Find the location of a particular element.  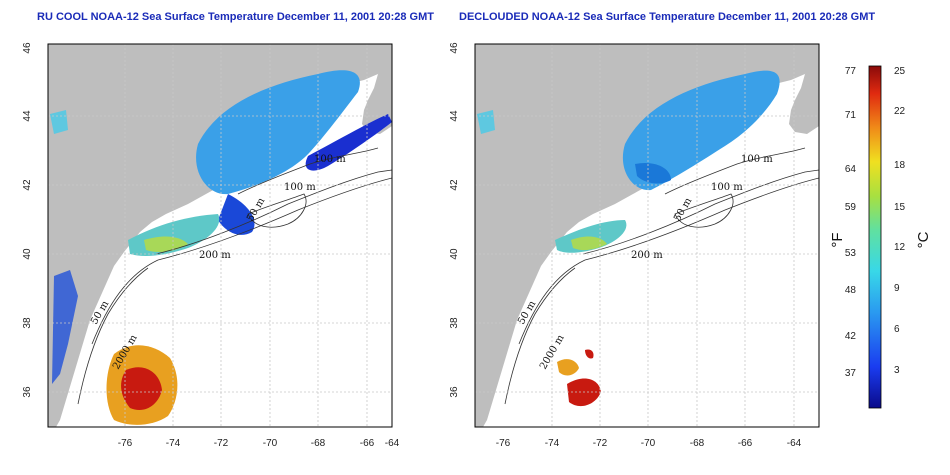

y-tick-right: 42 is located at coordinates (454, 185).